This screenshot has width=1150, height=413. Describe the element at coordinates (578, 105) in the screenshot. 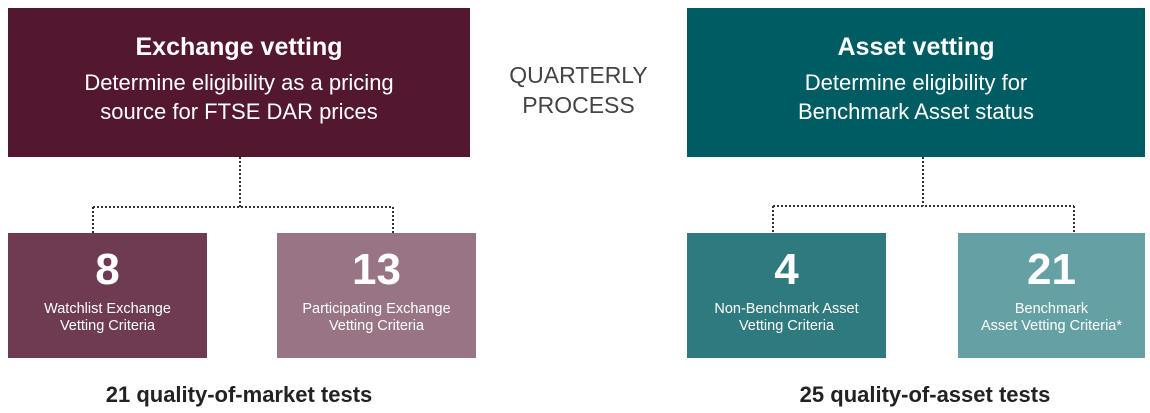

I see `center-line: PROCESS` at that location.